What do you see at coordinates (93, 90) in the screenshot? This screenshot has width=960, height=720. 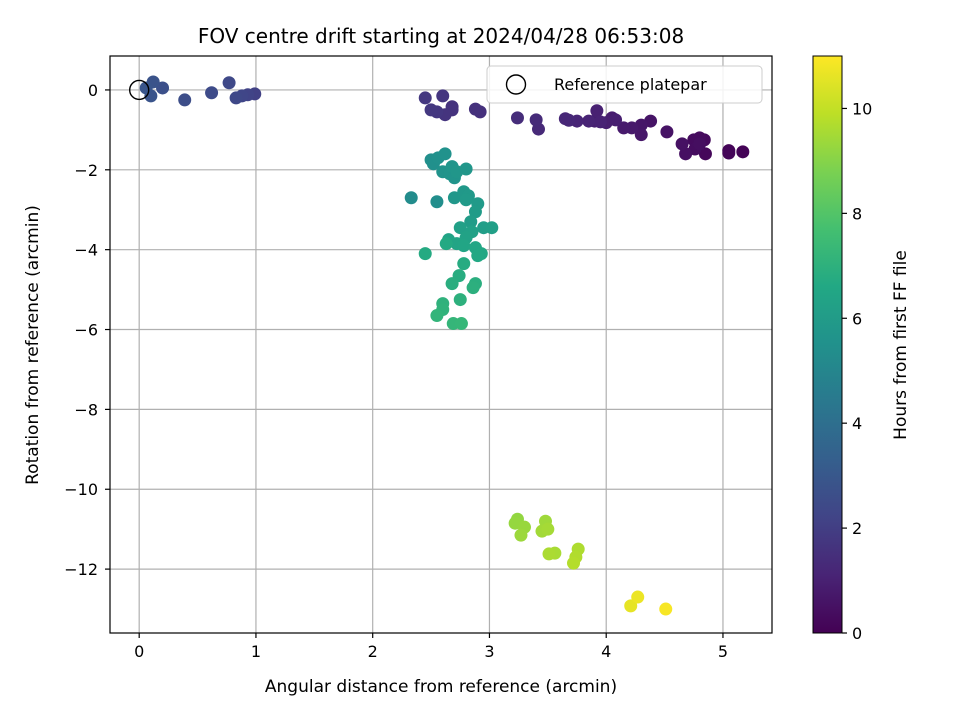 I see `y-tick-label: 0` at bounding box center [93, 90].